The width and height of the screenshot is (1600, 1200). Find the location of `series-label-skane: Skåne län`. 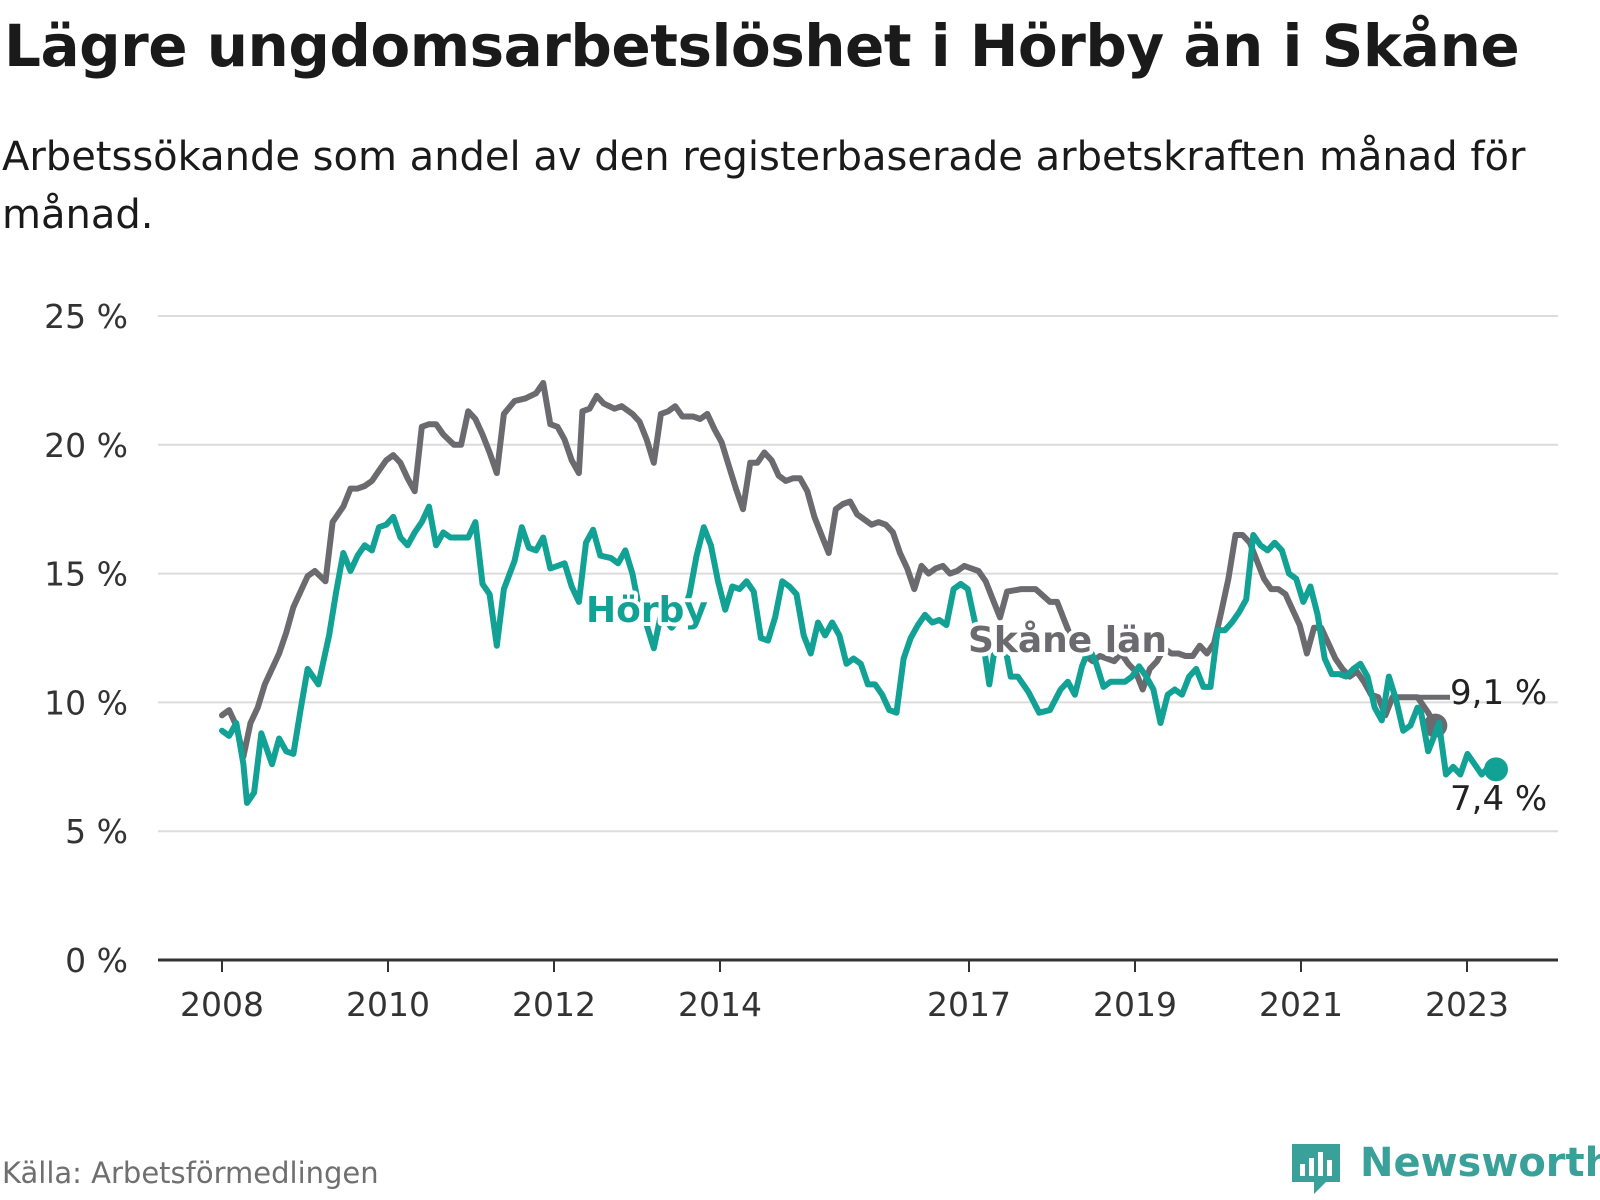

series-label-skane: Skåne län is located at coordinates (1067, 640).